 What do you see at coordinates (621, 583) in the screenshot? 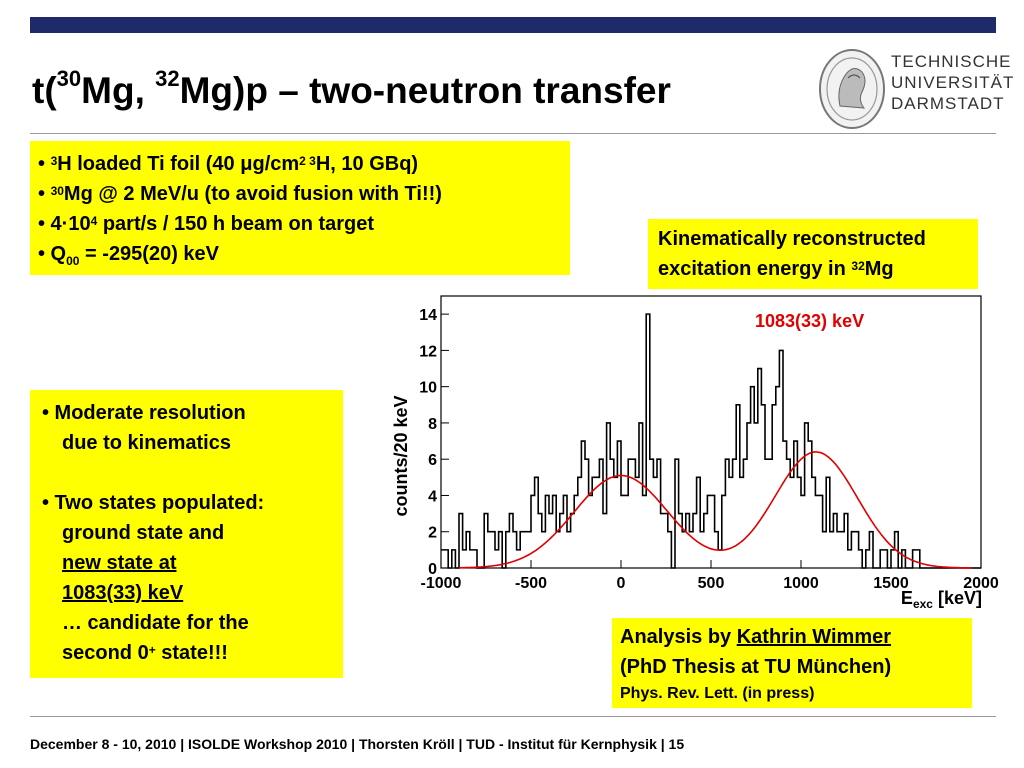
I see `x-tick-label: 0` at bounding box center [621, 583].